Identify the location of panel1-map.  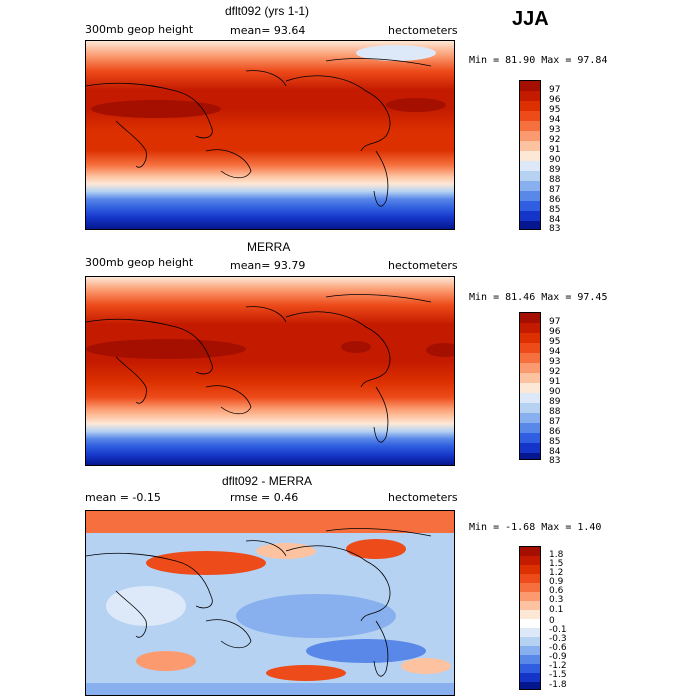
(270, 135).